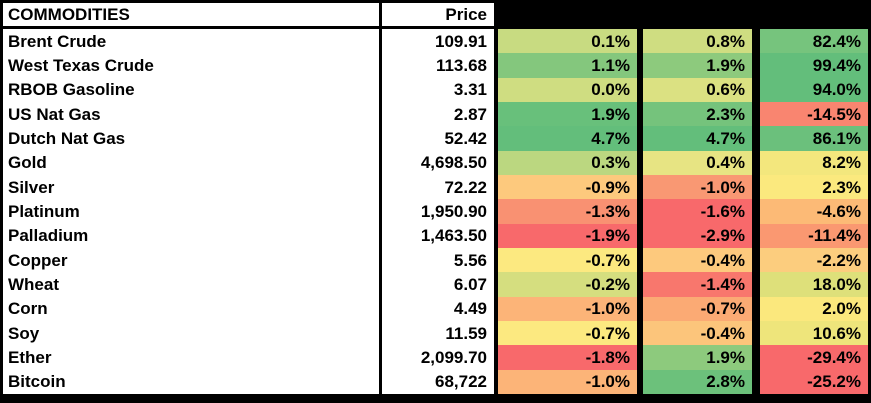  Describe the element at coordinates (814, 187) in the screenshot. I see `pct-change-cell-3: 2.3%` at that location.